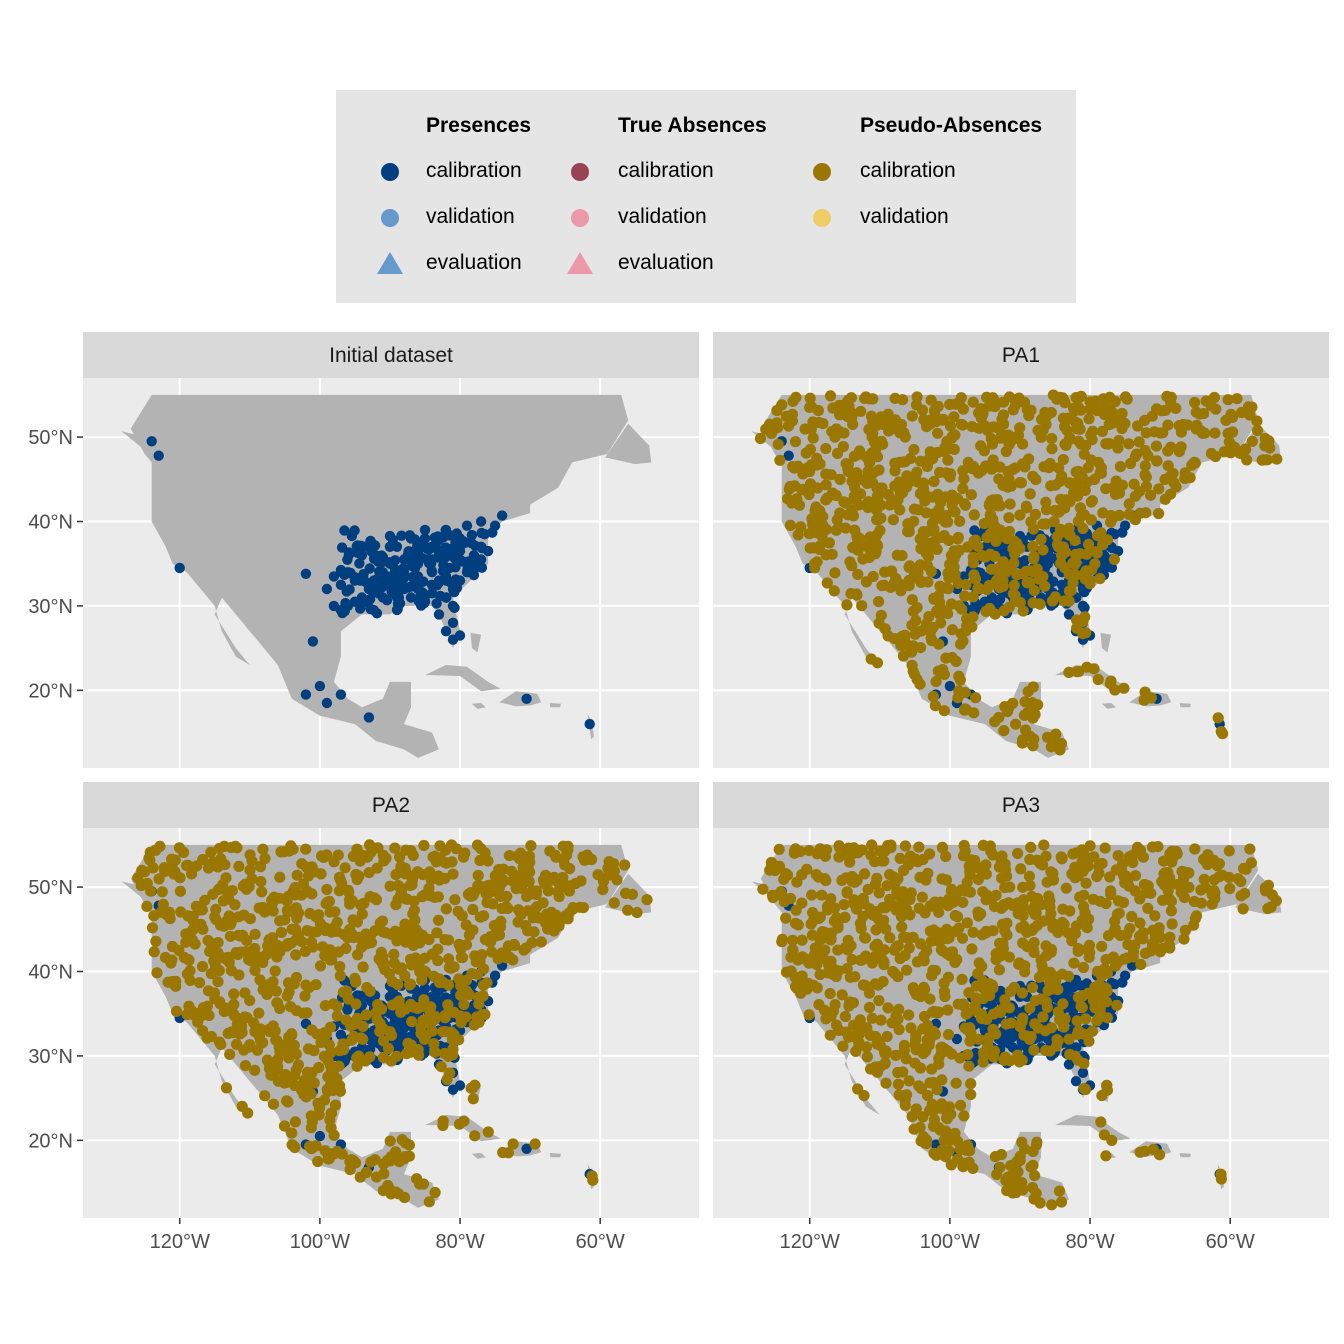 The height and width of the screenshot is (1344, 1344). Describe the element at coordinates (1019, 1025) in the screenshot. I see `points-layer` at that location.